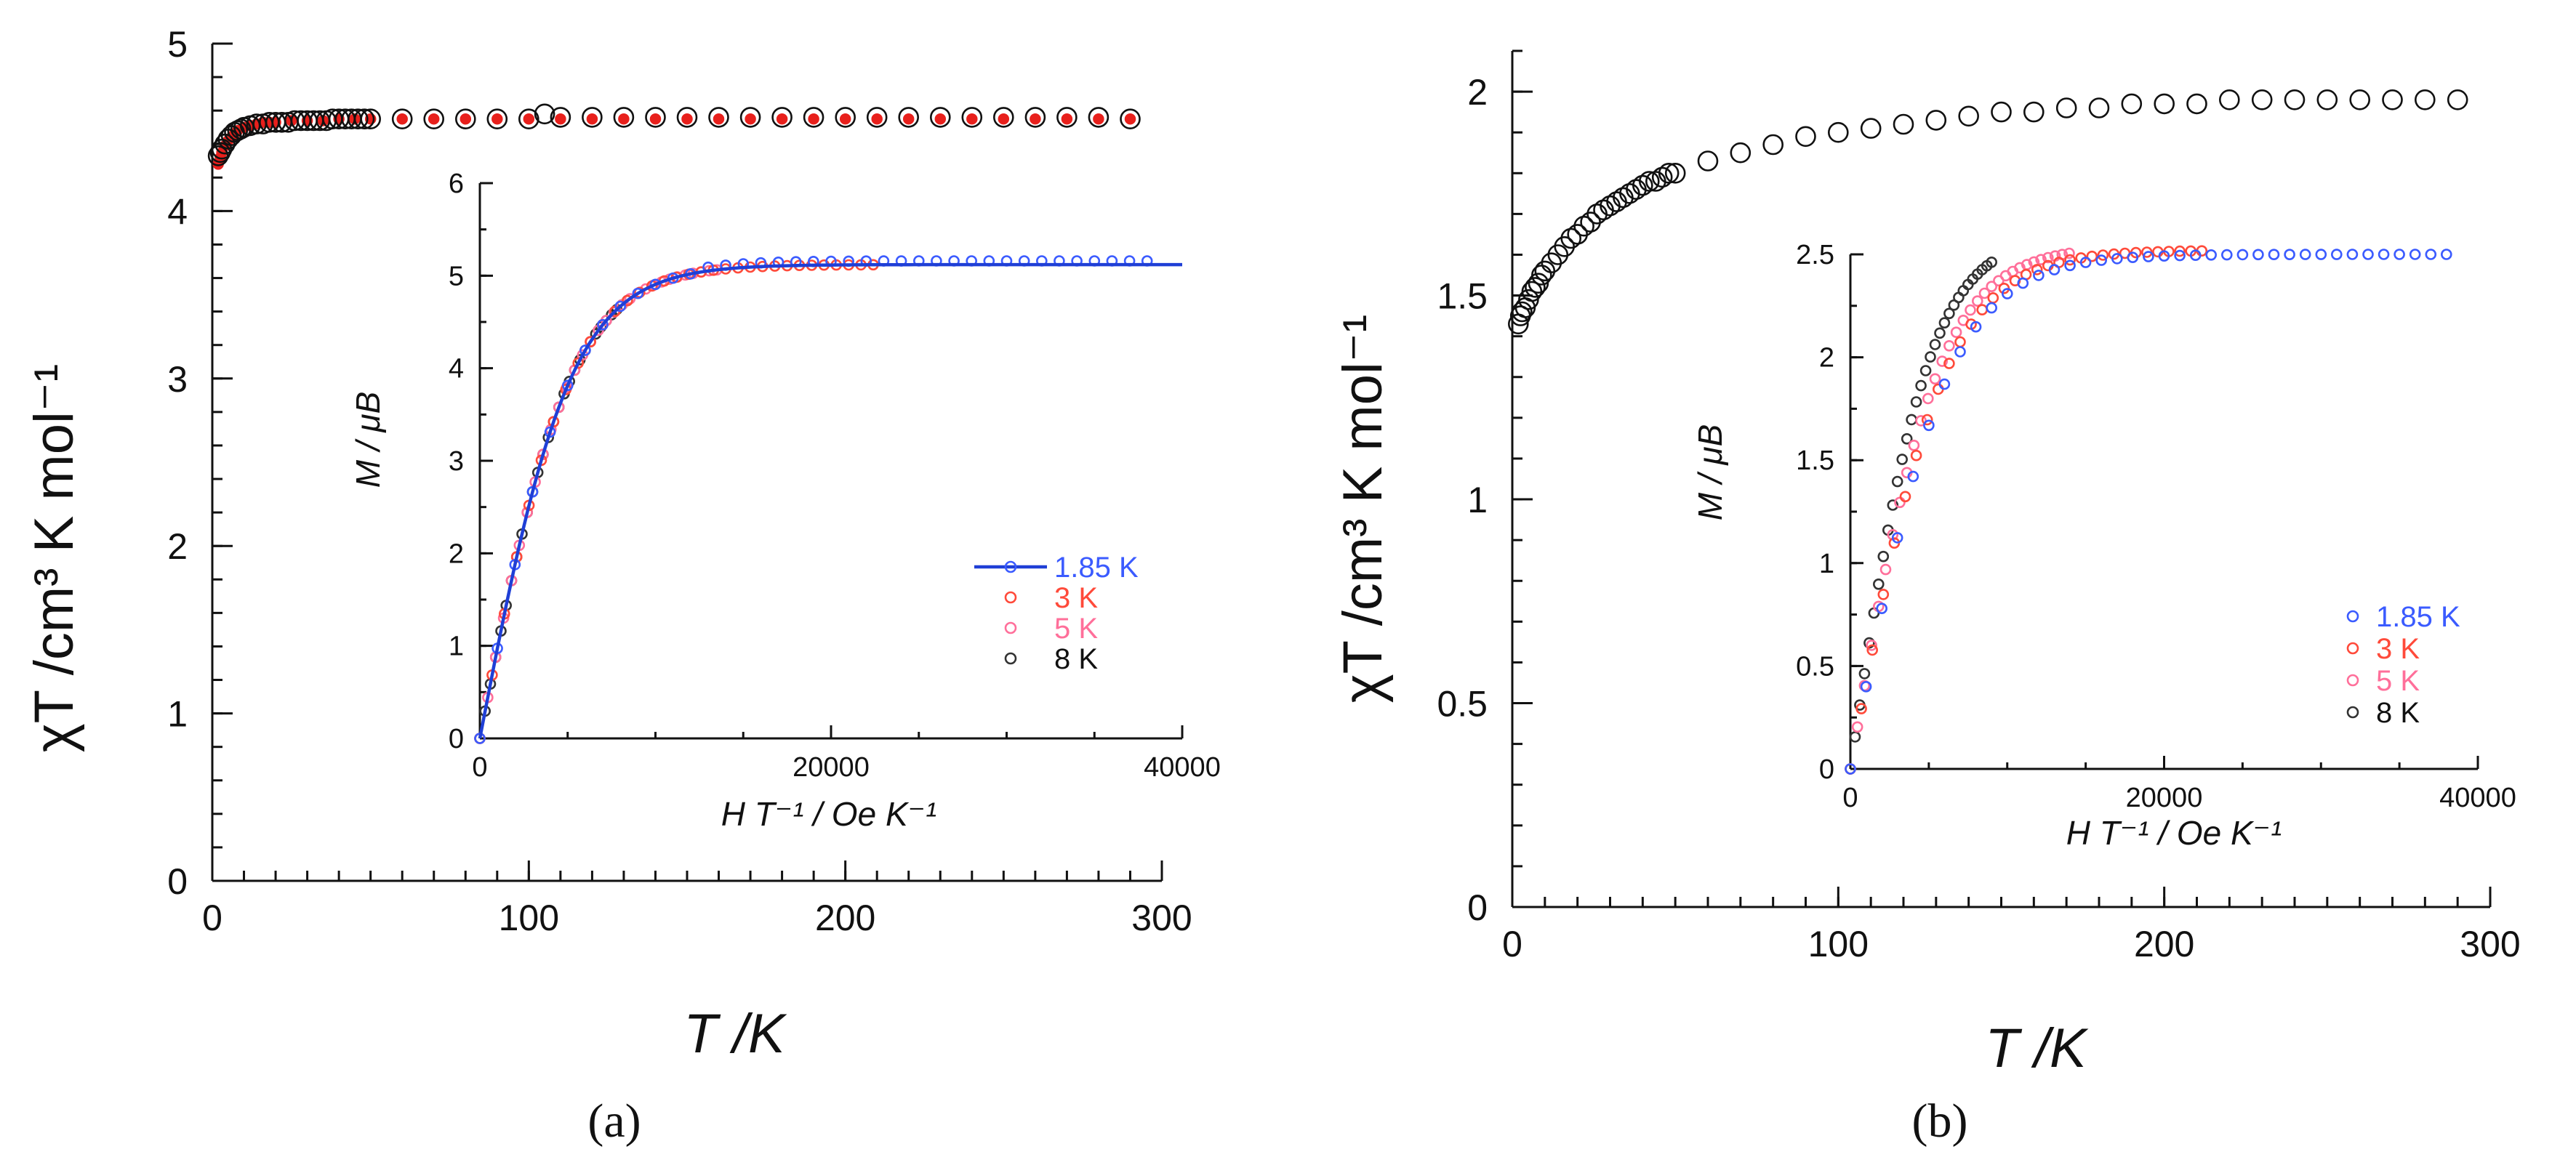  What do you see at coordinates (1076, 598) in the screenshot?
I see `a-legend-label: 3 K` at bounding box center [1076, 598].